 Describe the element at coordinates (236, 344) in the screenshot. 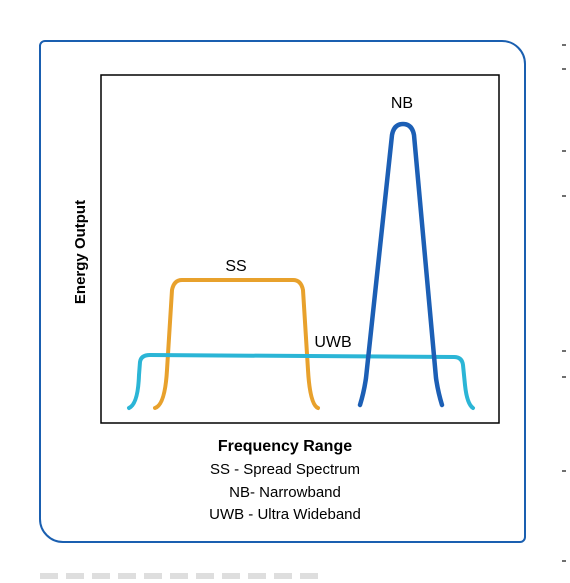

I see `ss-curve` at that location.